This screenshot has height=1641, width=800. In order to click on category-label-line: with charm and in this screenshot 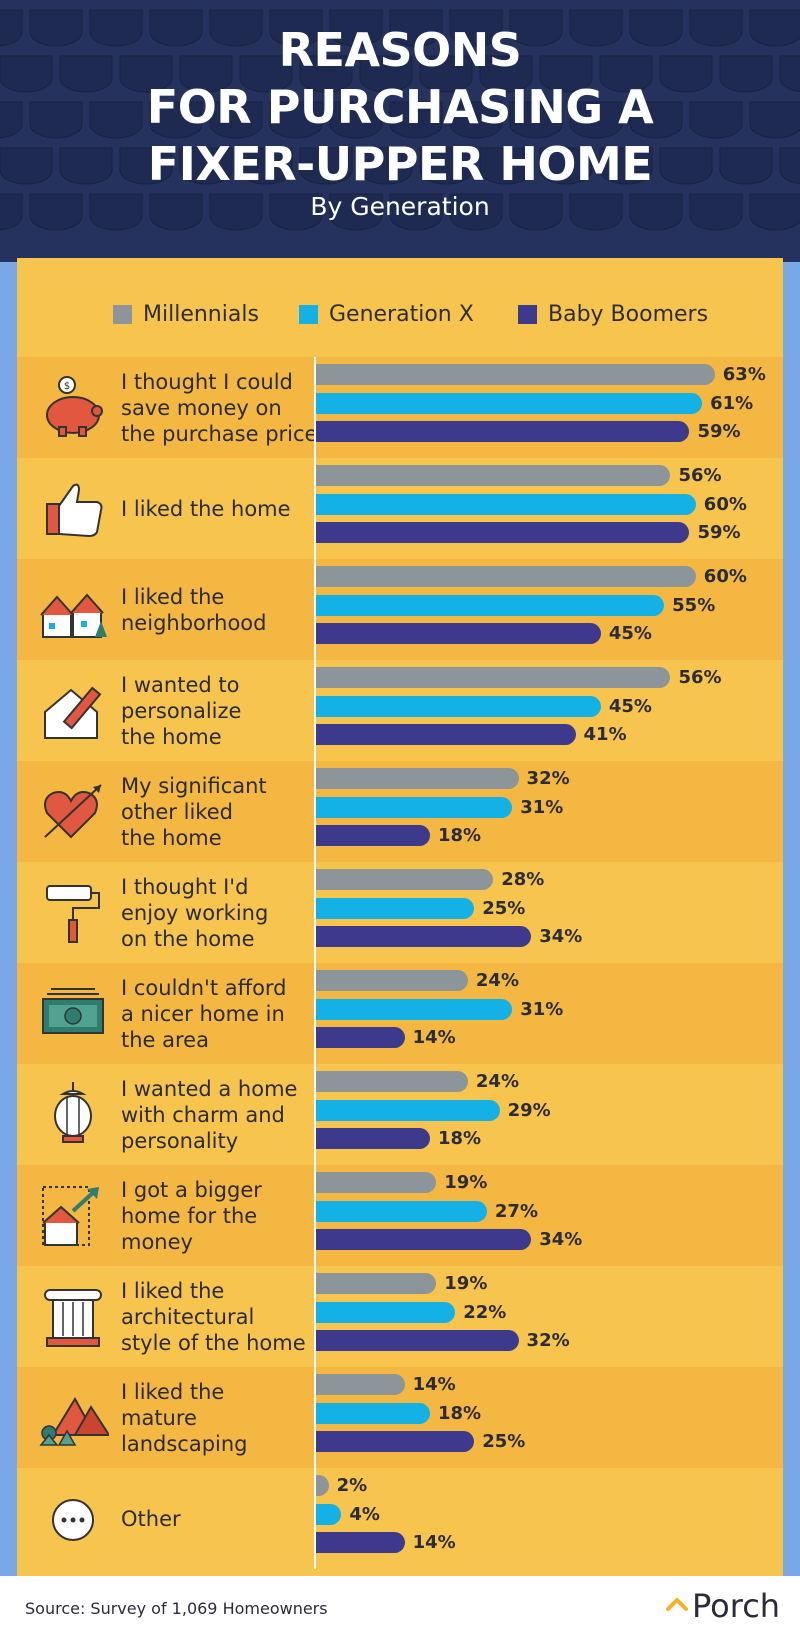, I will do `click(203, 1114)`.